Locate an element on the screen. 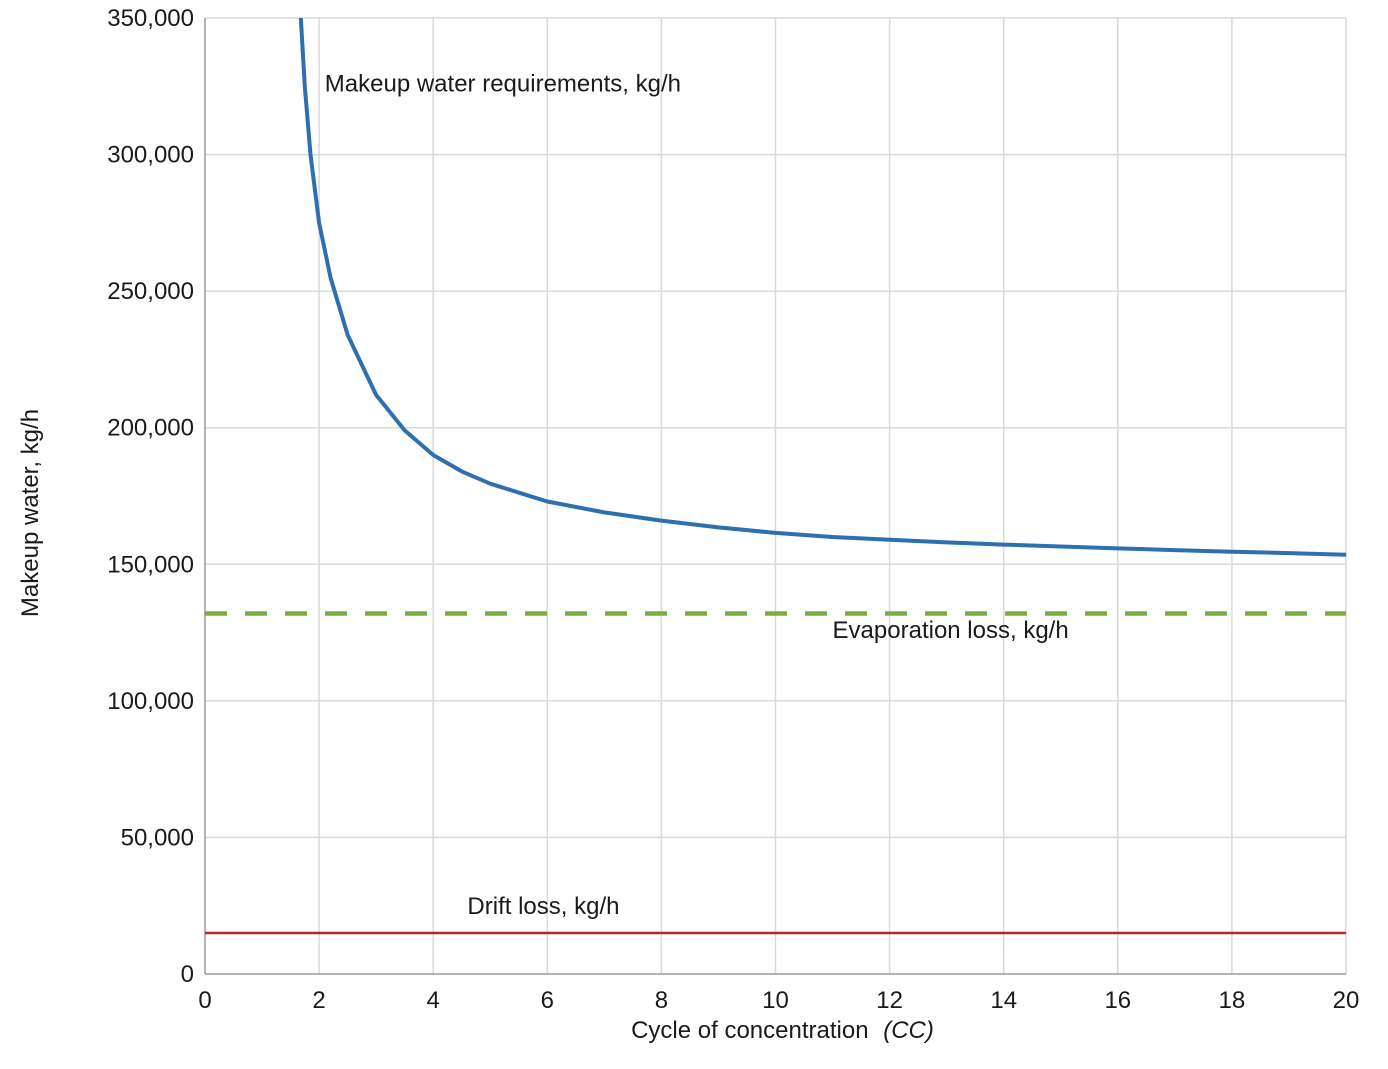  y-tick-label-5: 250,000 is located at coordinates (150, 291).